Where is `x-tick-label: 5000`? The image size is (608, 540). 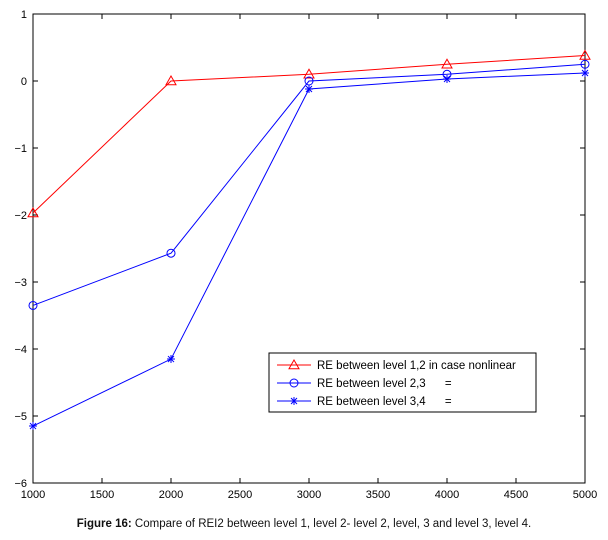
x-tick-label: 5000 is located at coordinates (585, 495).